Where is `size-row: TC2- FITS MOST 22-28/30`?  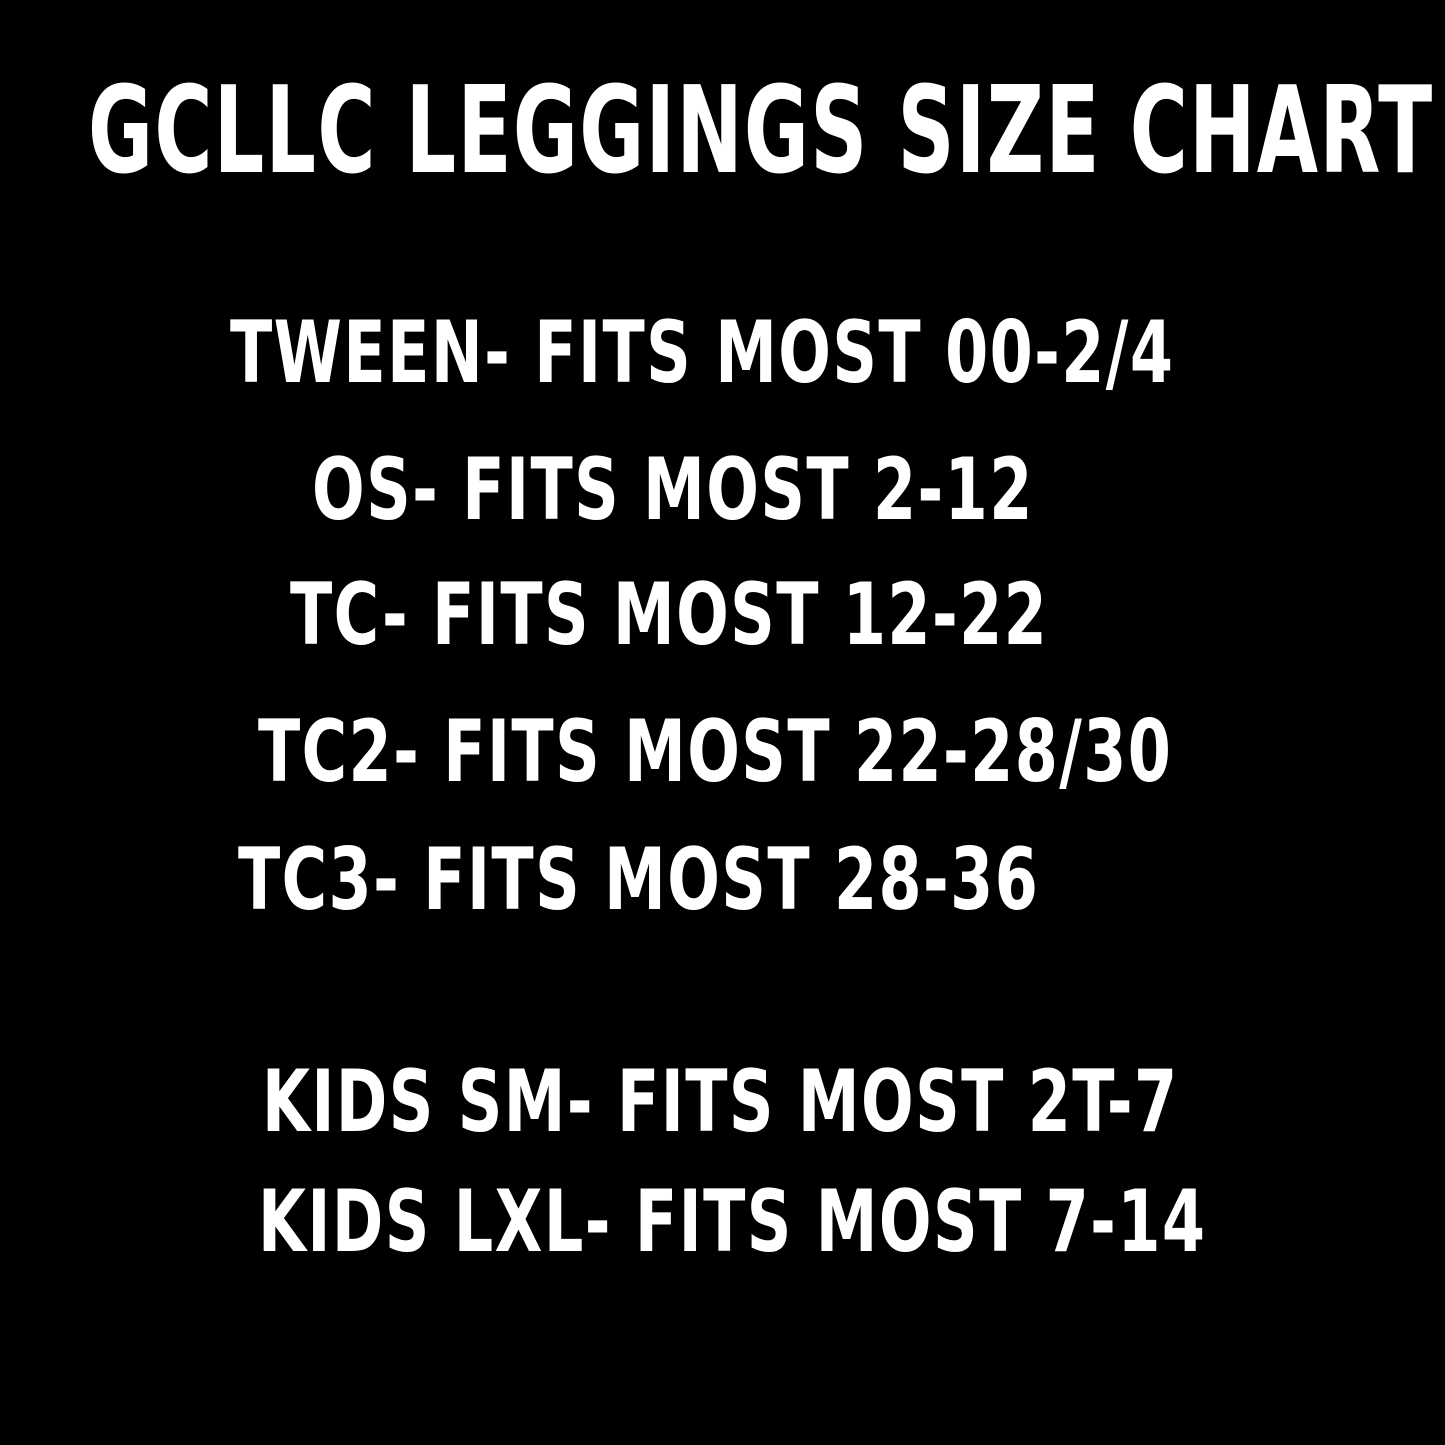
size-row: TC2- FITS MOST 22-28/30 is located at coordinates (715, 752).